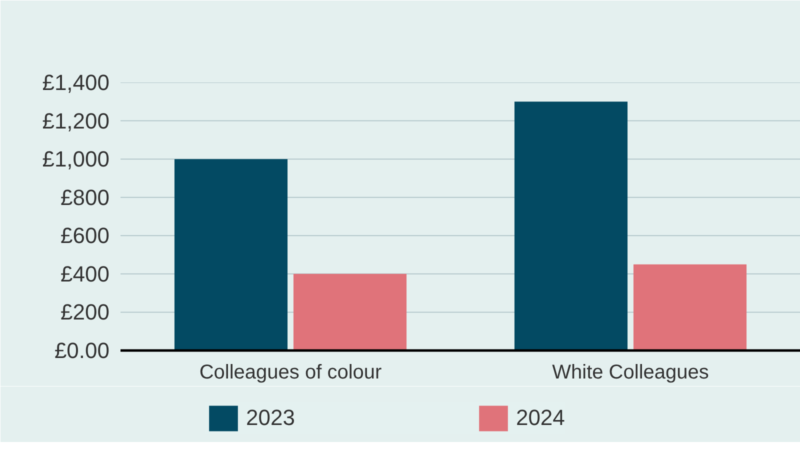 This screenshot has width=800, height=452. Describe the element at coordinates (76, 121) in the screenshot. I see `y-tick-label: £1,200` at that location.